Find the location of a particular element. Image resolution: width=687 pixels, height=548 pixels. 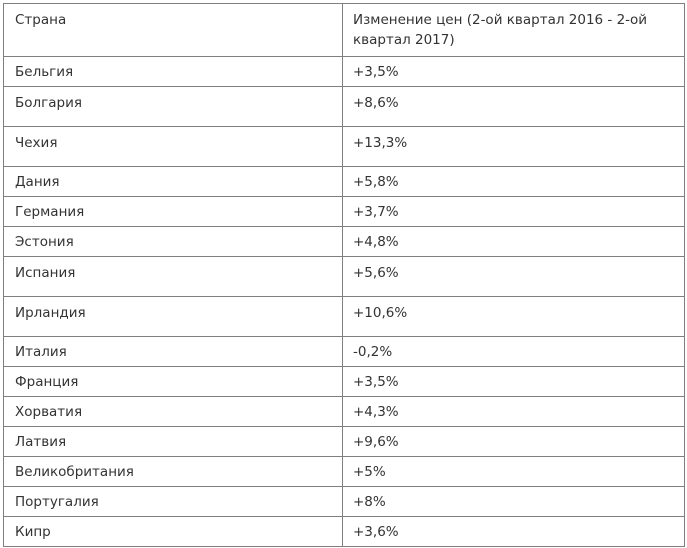

country-cell: Дания is located at coordinates (173, 181).